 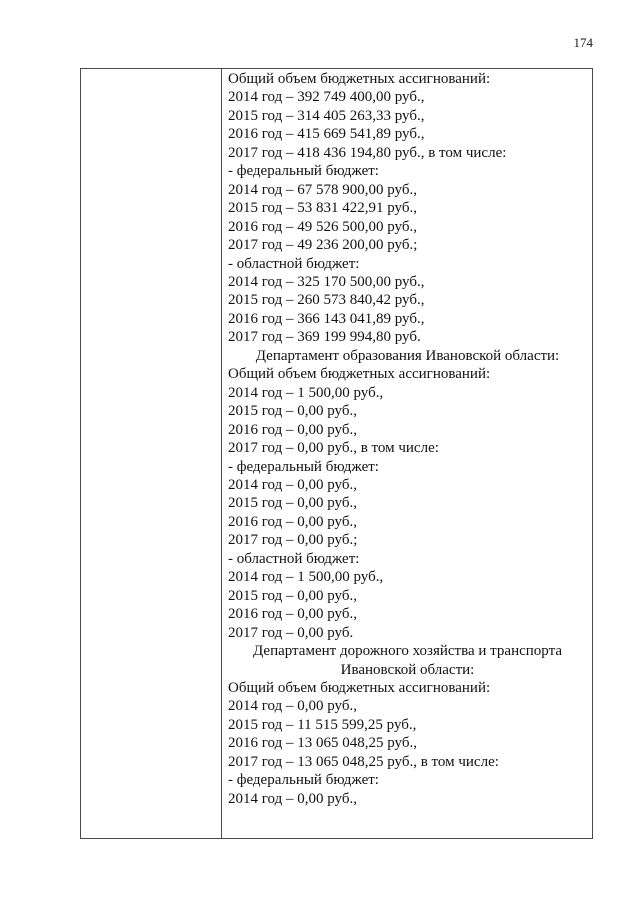 What do you see at coordinates (326, 97) in the screenshot?
I see `text-line: 2014 год – 392 749 400,00 руб.,` at bounding box center [326, 97].